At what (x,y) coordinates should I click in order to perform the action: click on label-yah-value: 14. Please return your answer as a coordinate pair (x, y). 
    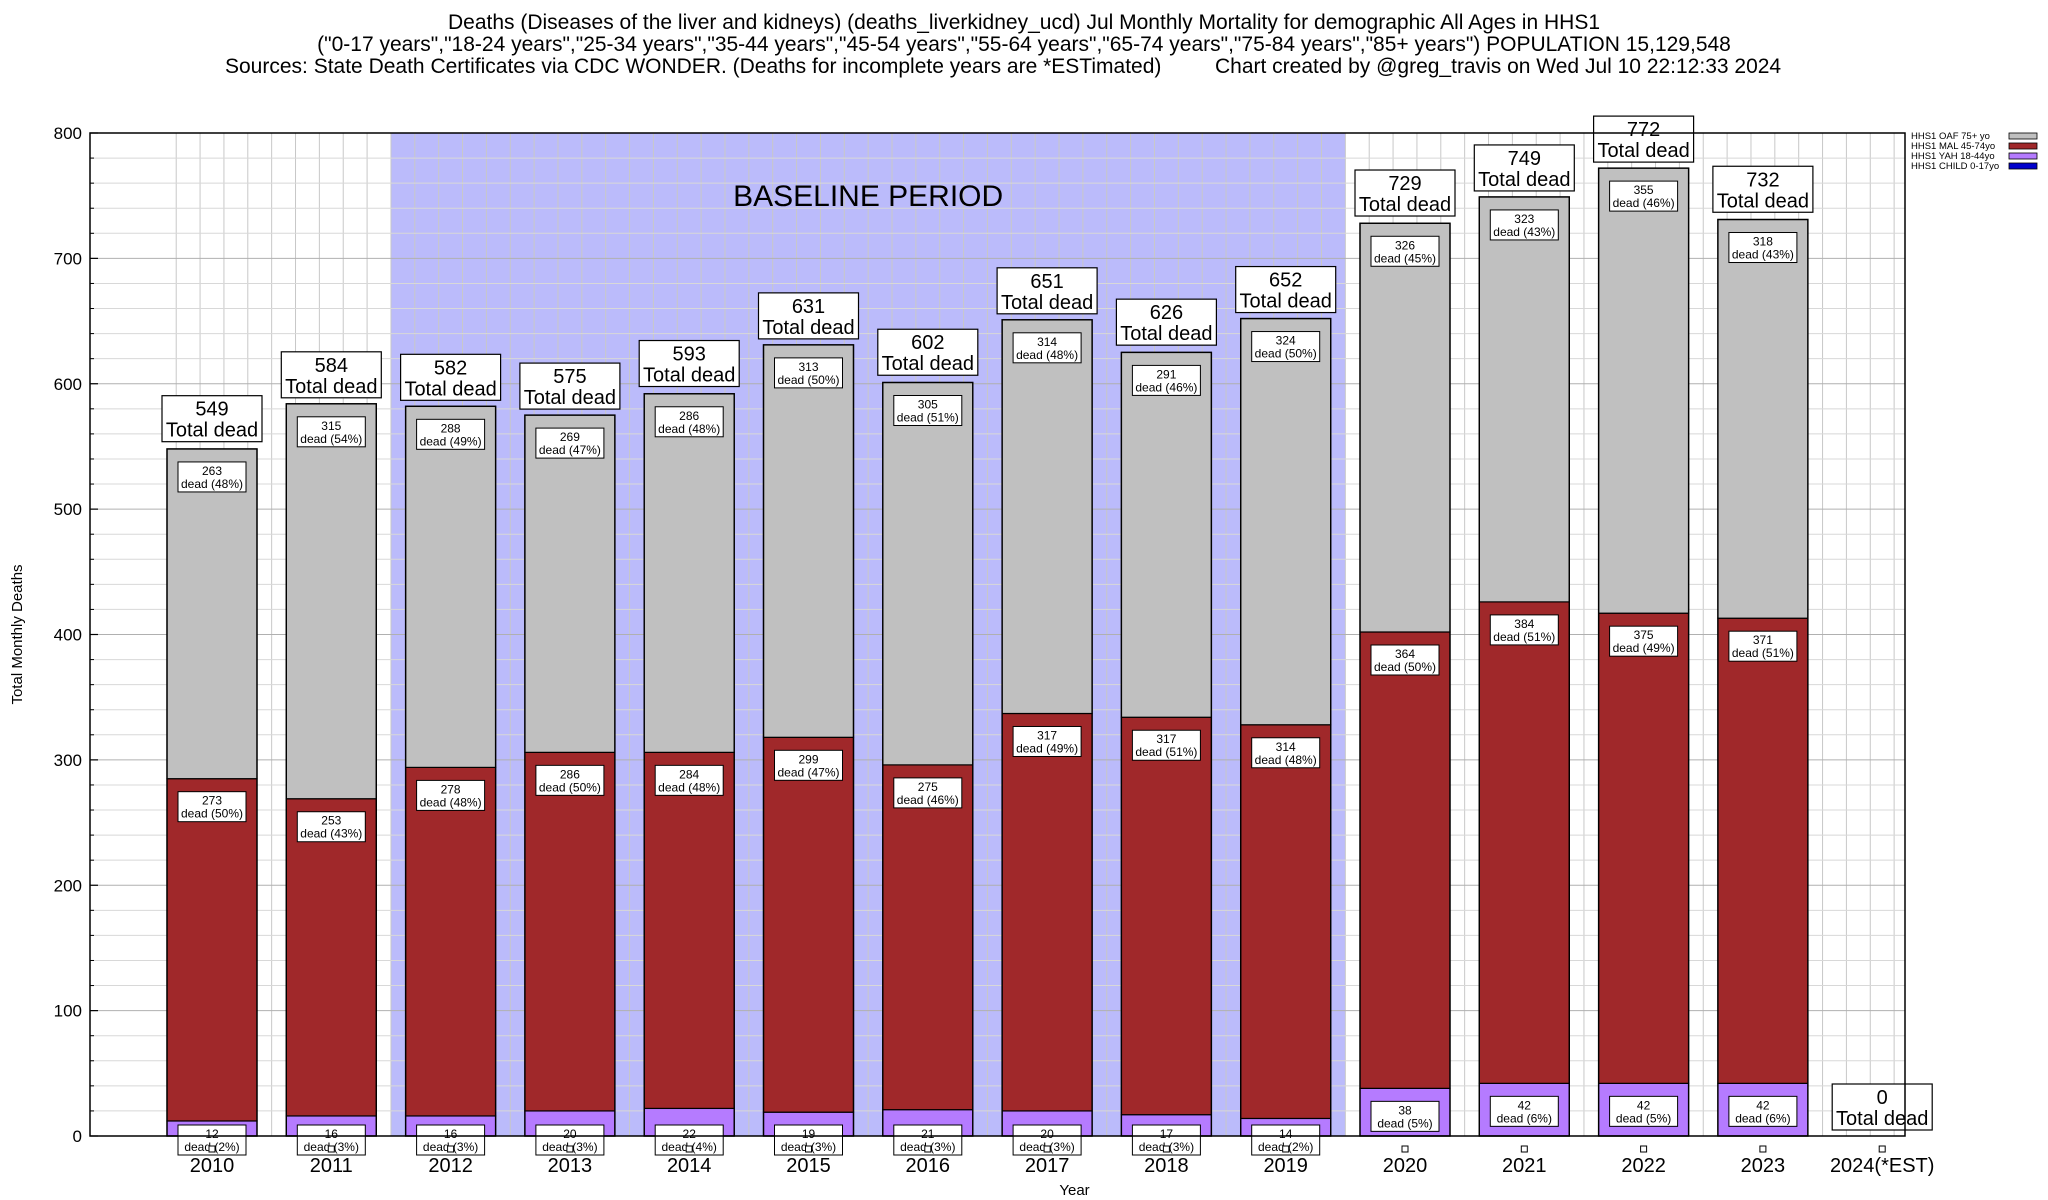
    Looking at the image, I should click on (1286, 1134).